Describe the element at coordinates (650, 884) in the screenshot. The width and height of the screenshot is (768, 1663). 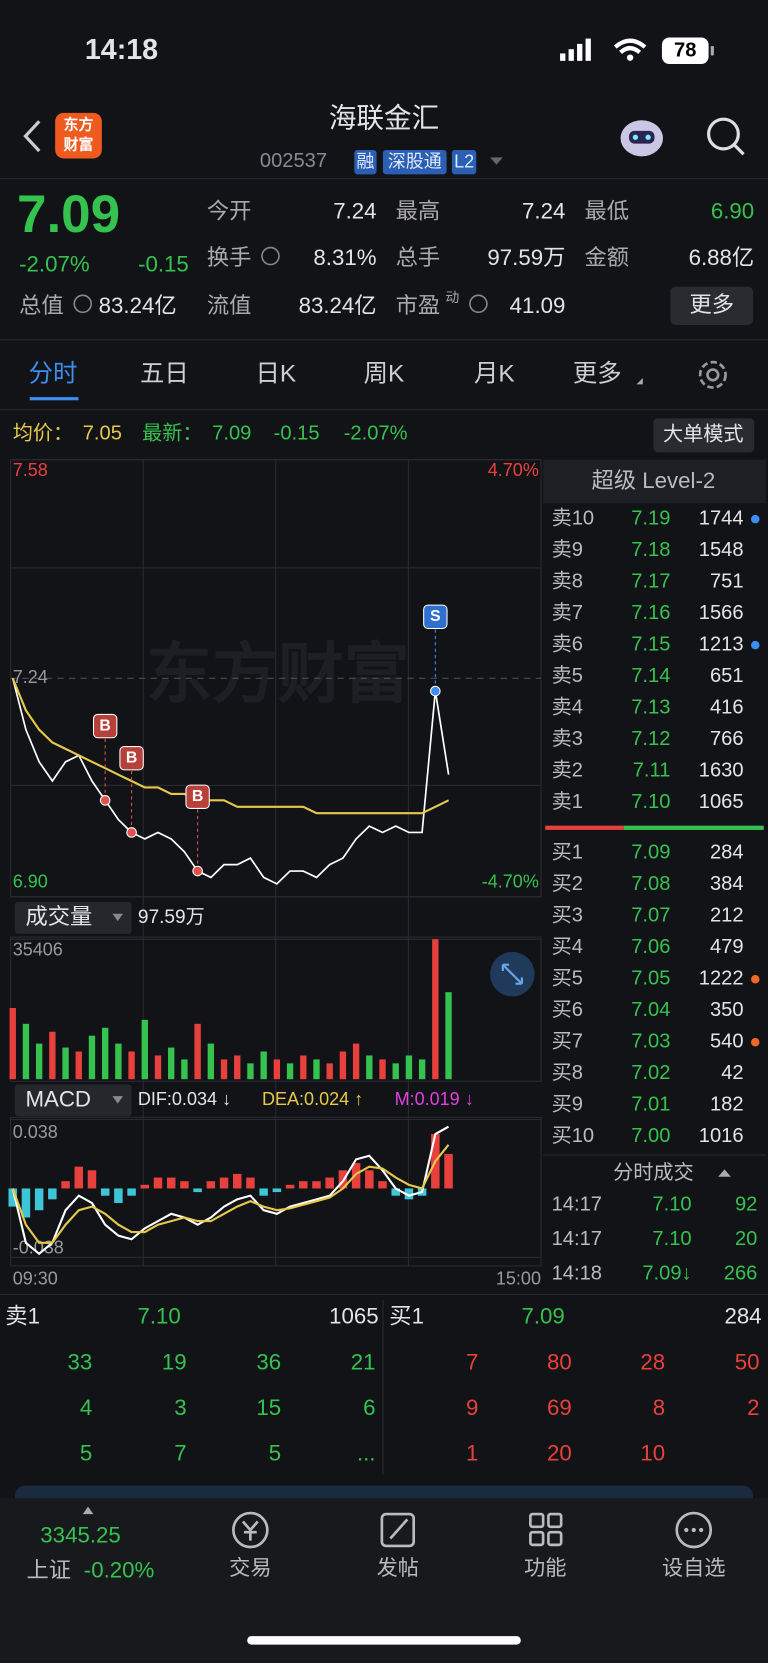
I see `bid-price: 7.08` at that location.